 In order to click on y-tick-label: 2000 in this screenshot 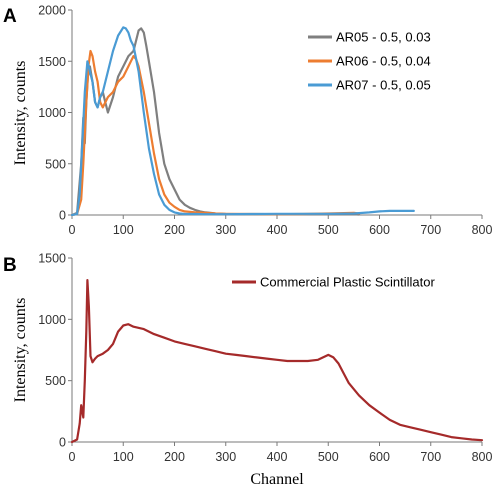, I will do `click(52, 11)`.